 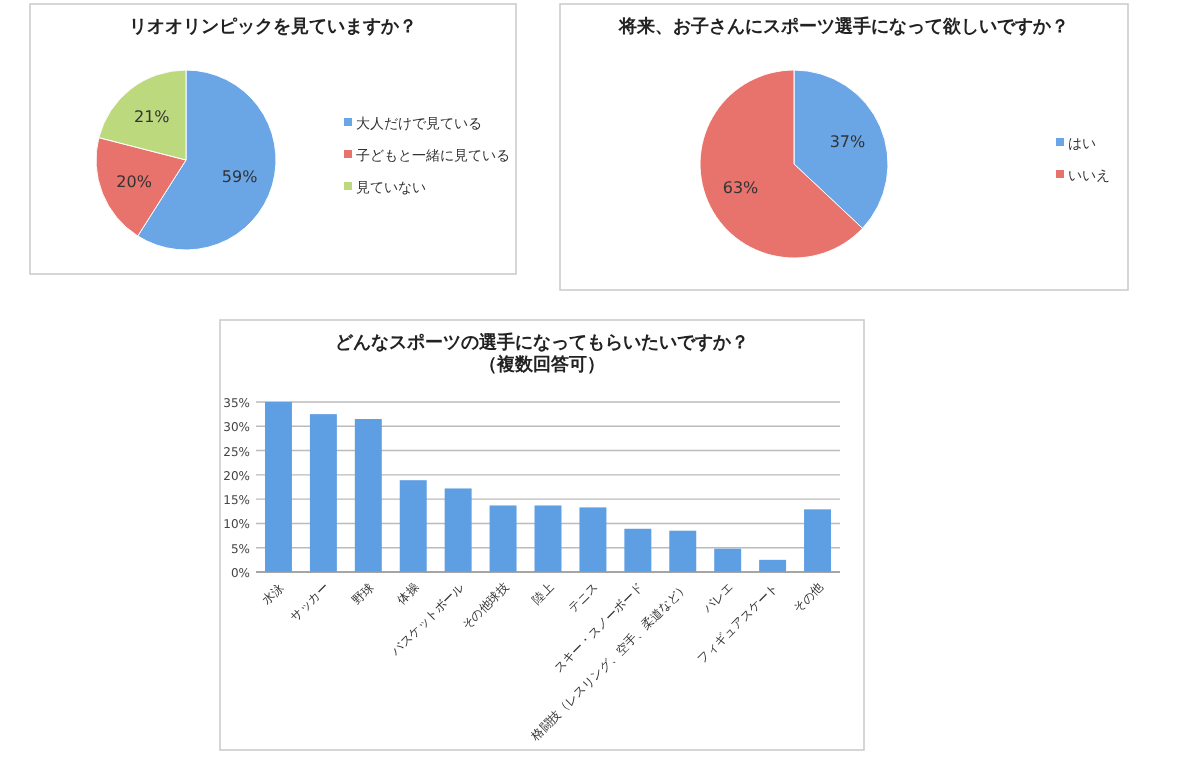 What do you see at coordinates (843, 27) in the screenshot?
I see `chart-title: 将来、お子さんにスポーツ選手になって欲しいですか？` at bounding box center [843, 27].